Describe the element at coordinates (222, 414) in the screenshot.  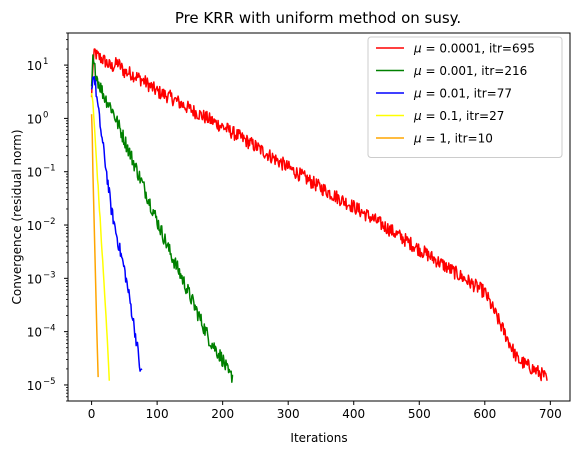
I see `x-tick-label: 200` at that location.